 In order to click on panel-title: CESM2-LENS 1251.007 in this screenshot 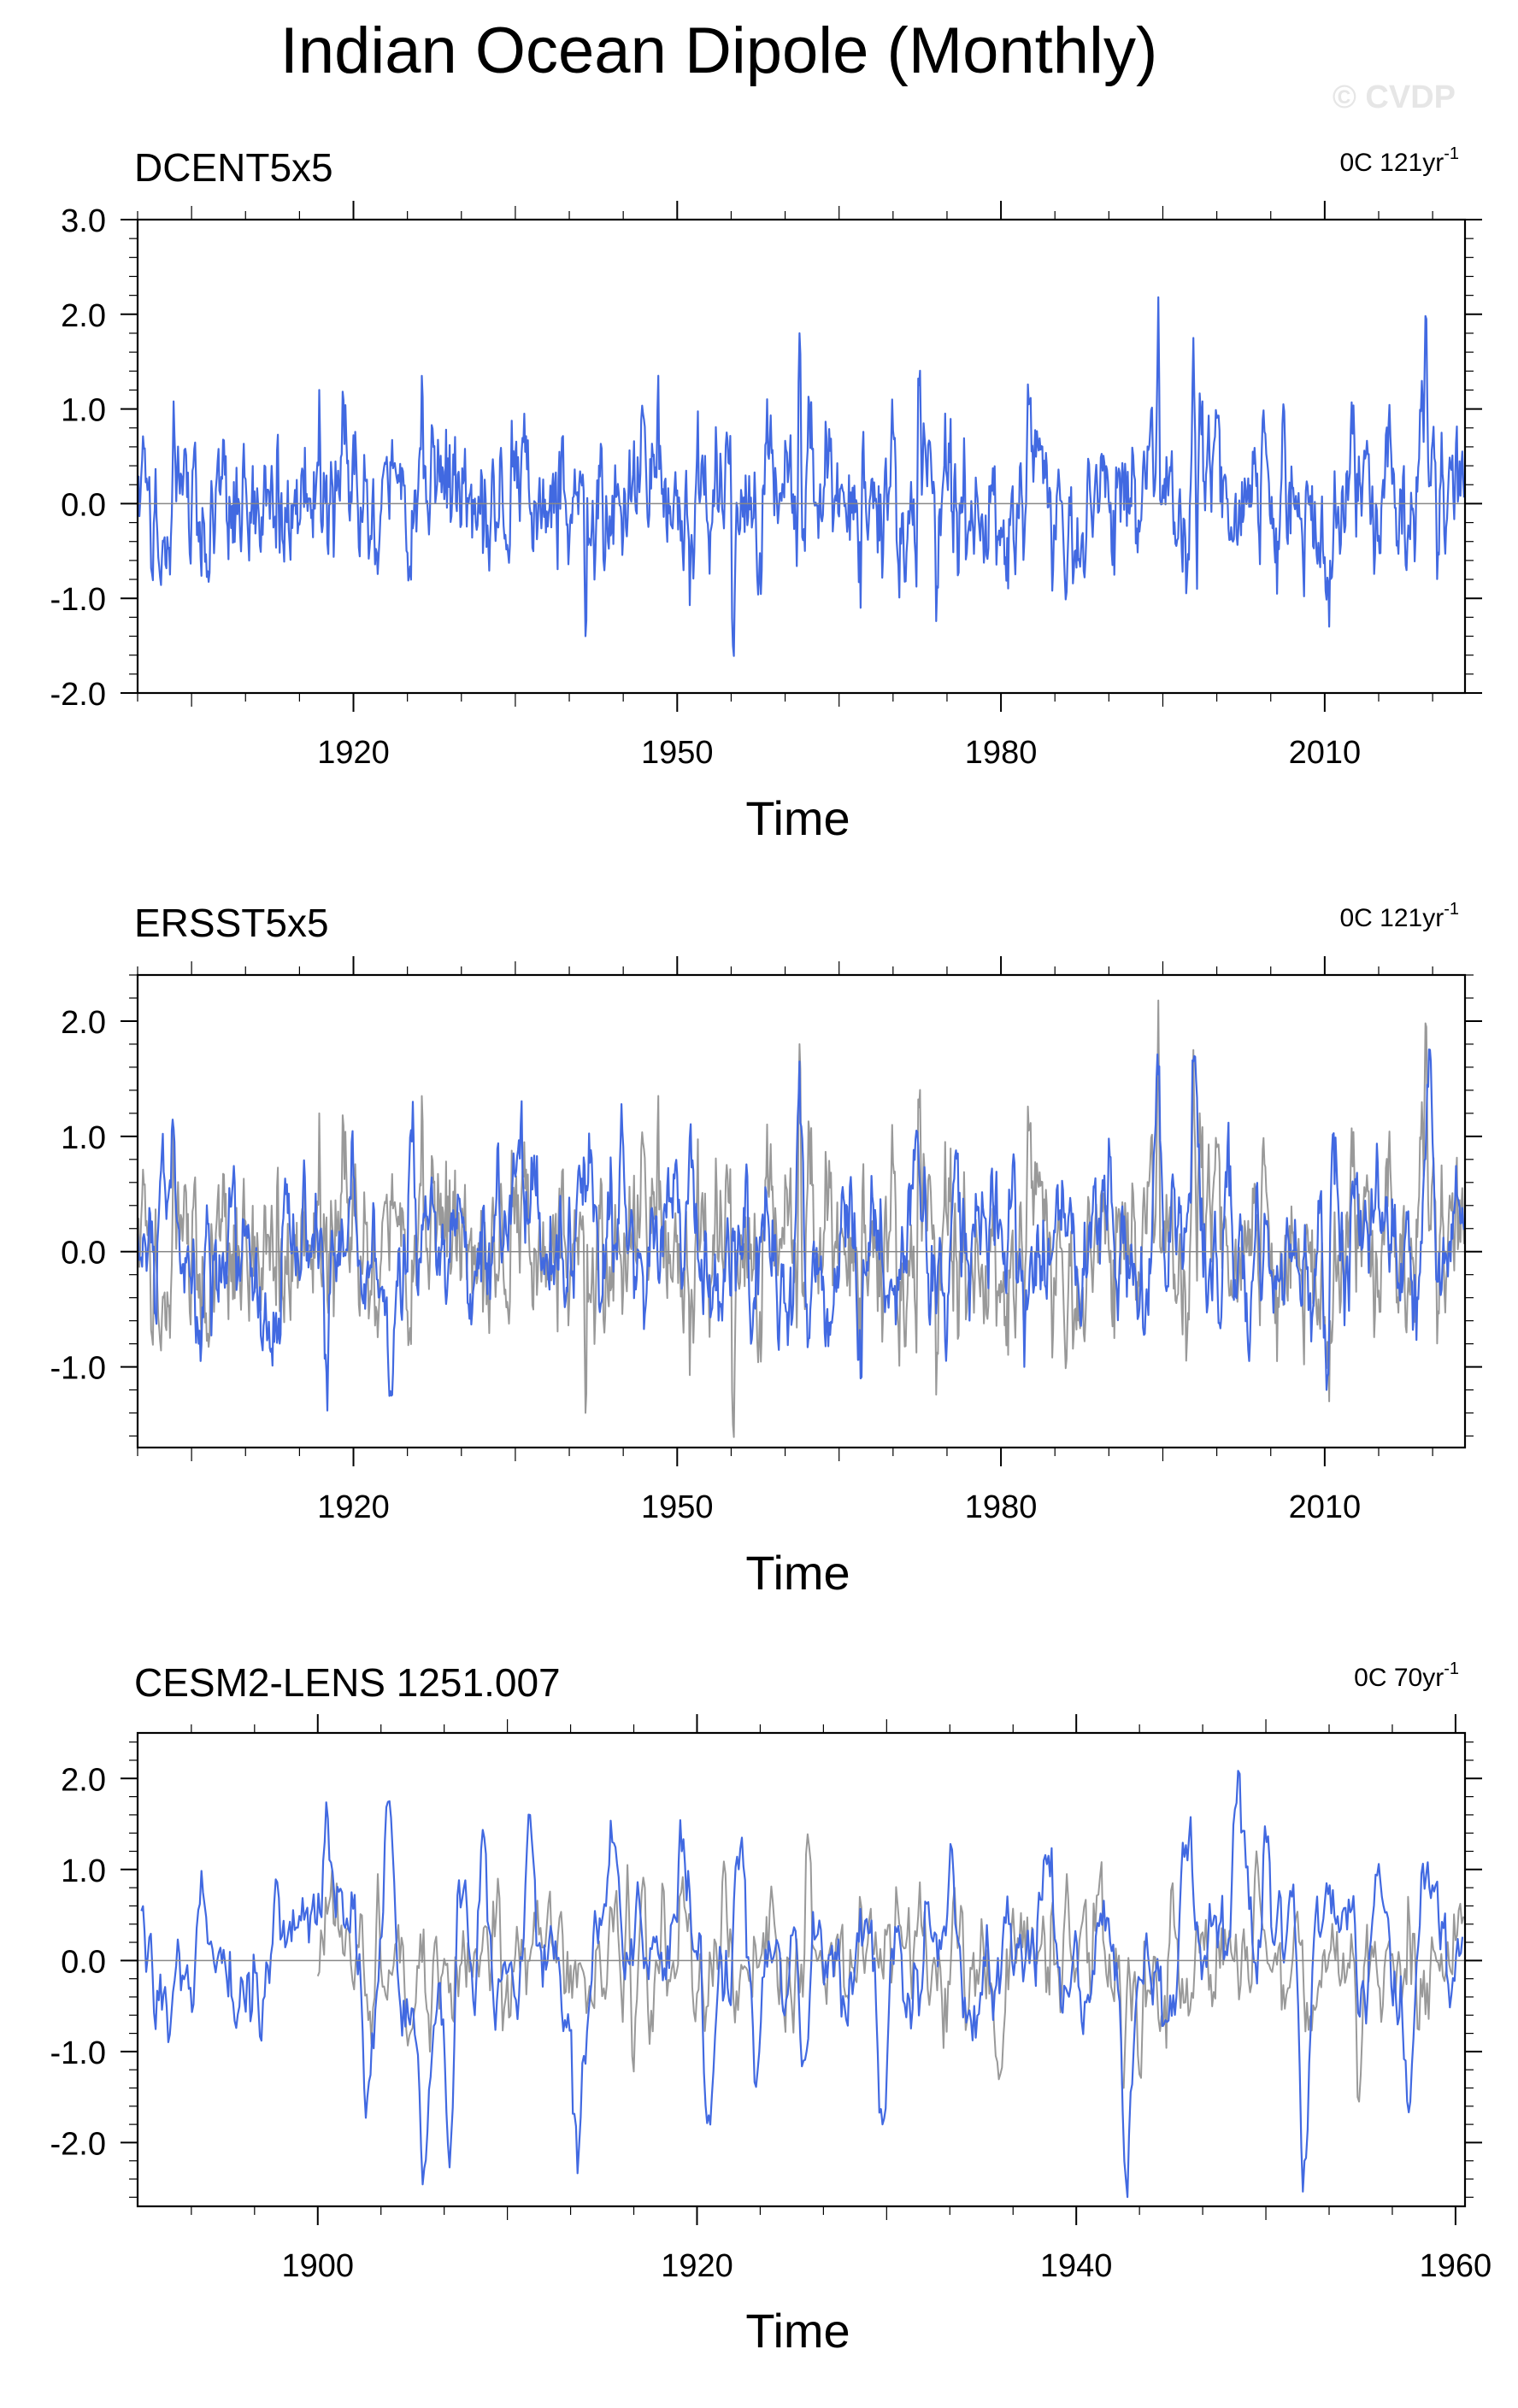, I will do `click(347, 1682)`.